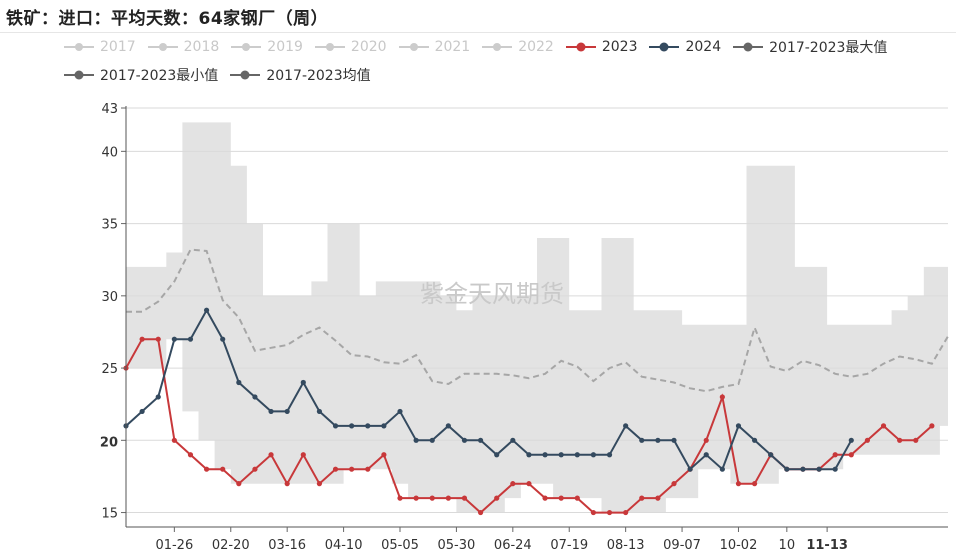  What do you see at coordinates (518, 47) in the screenshot?
I see `legend-item-2022: 2022` at bounding box center [518, 47].